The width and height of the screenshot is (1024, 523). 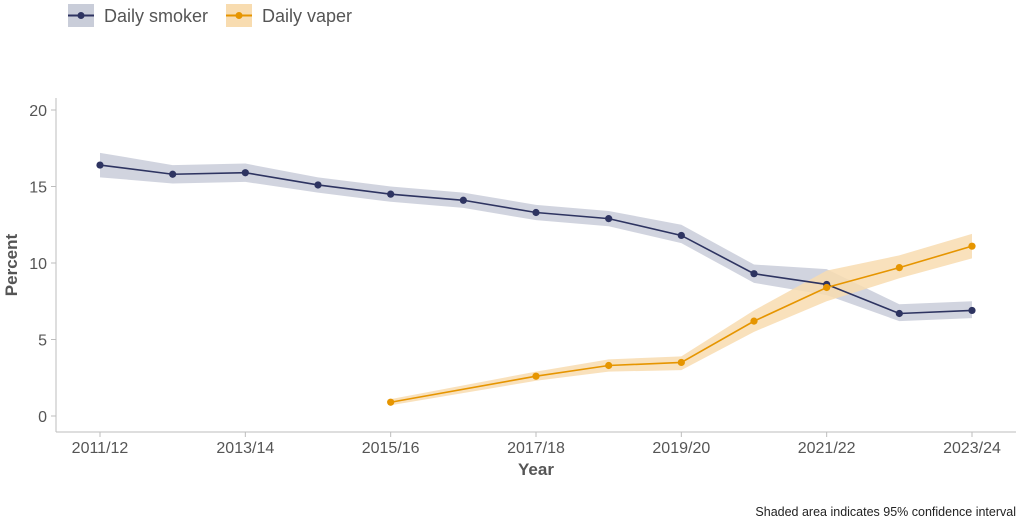 I want to click on legend-label-vaper: Daily vaper, so click(x=307, y=16).